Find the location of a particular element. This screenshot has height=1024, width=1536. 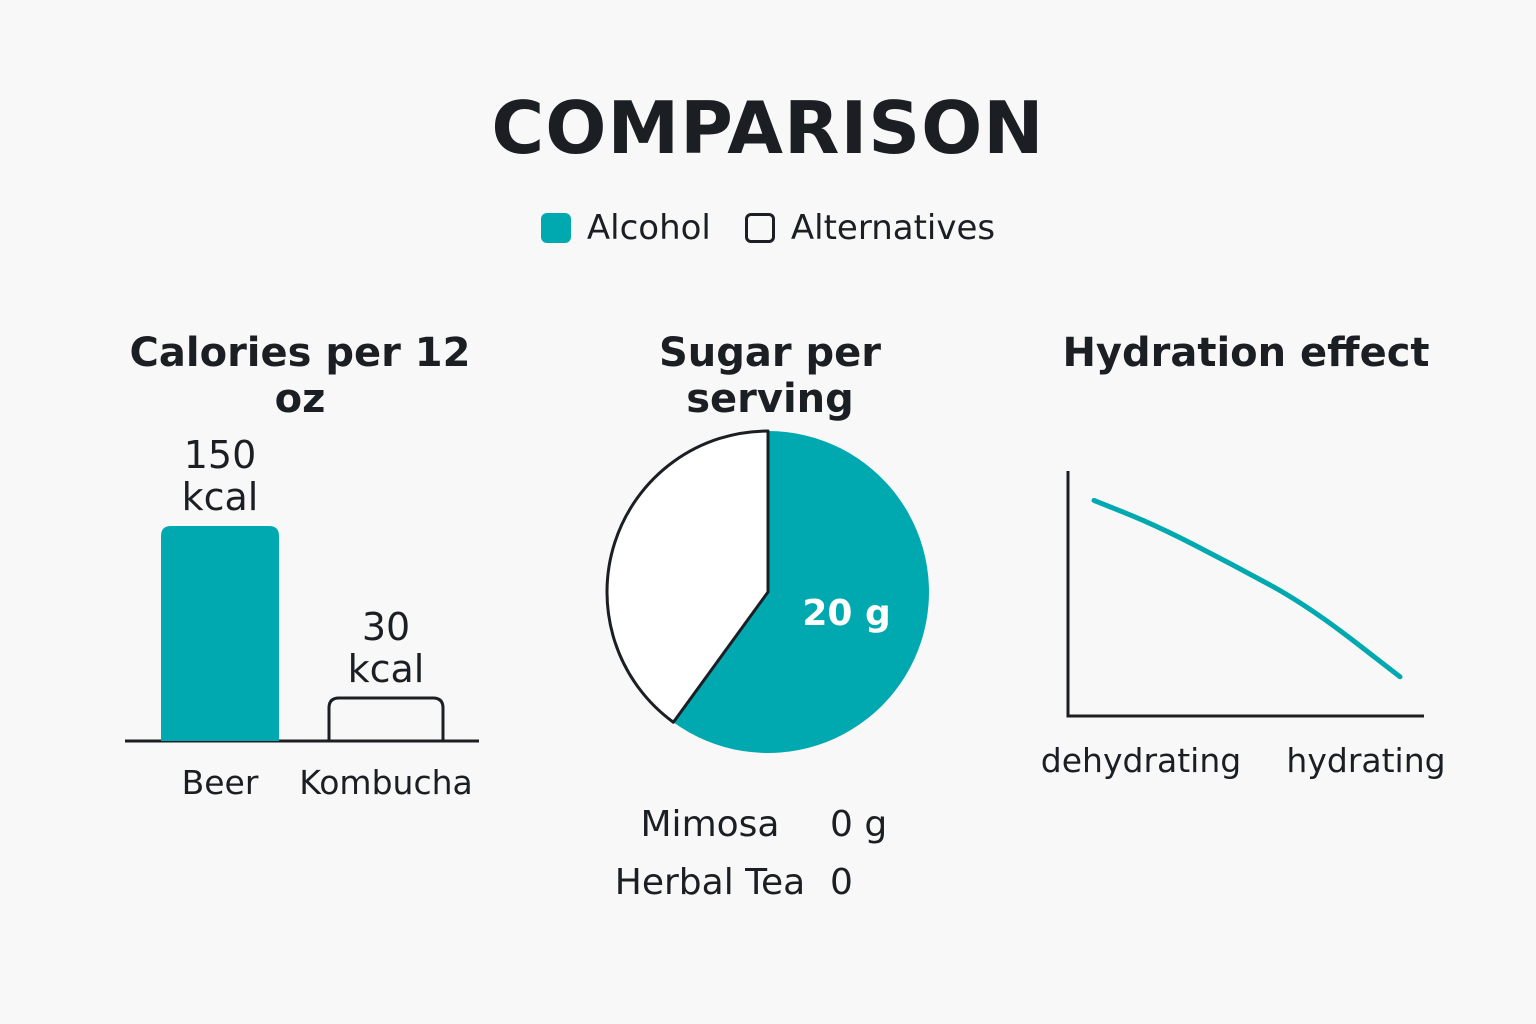

pie-slice-alternatives is located at coordinates (687, 576).